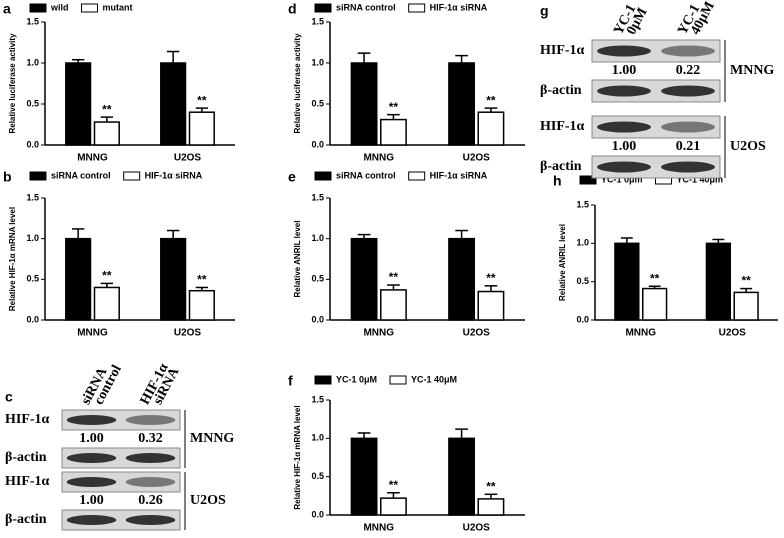  Describe the element at coordinates (150, 438) in the screenshot. I see `band-value: 0.32` at that location.